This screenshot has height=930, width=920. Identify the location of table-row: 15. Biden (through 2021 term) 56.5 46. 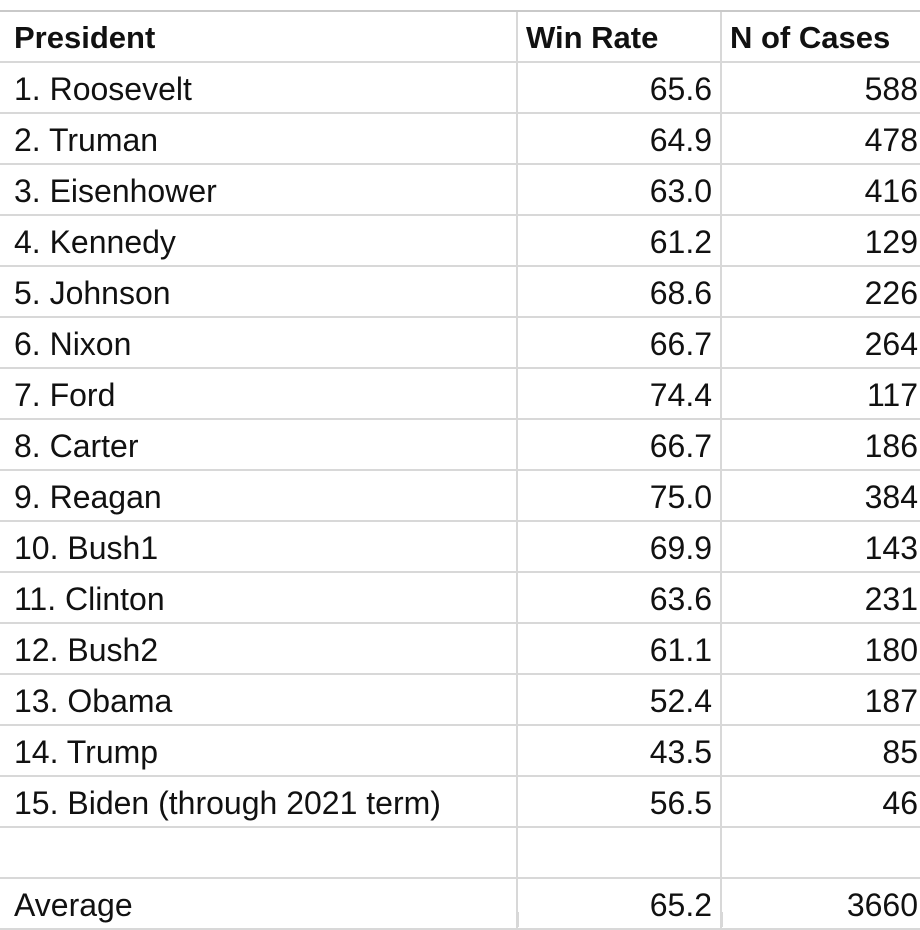
(460, 802).